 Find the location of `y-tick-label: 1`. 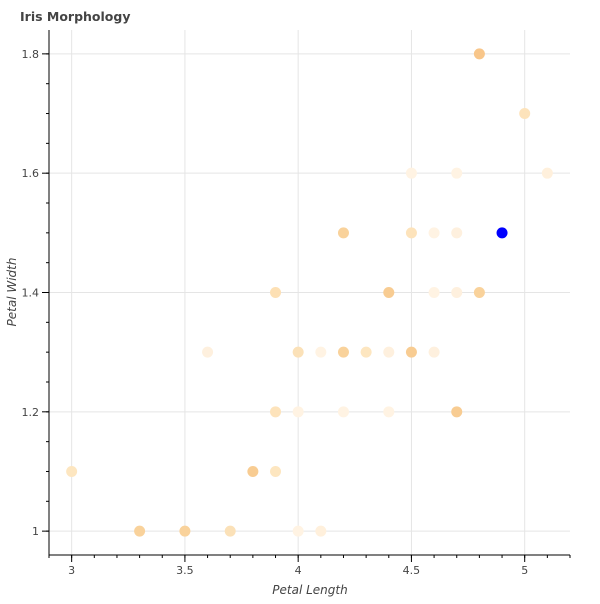

y-tick-label: 1 is located at coordinates (35, 531).